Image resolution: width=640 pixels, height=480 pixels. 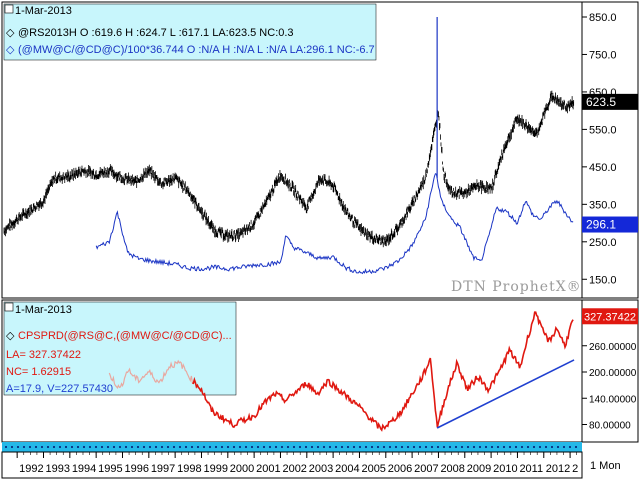 I want to click on x-tick-label: 2002, so click(x=294, y=469).